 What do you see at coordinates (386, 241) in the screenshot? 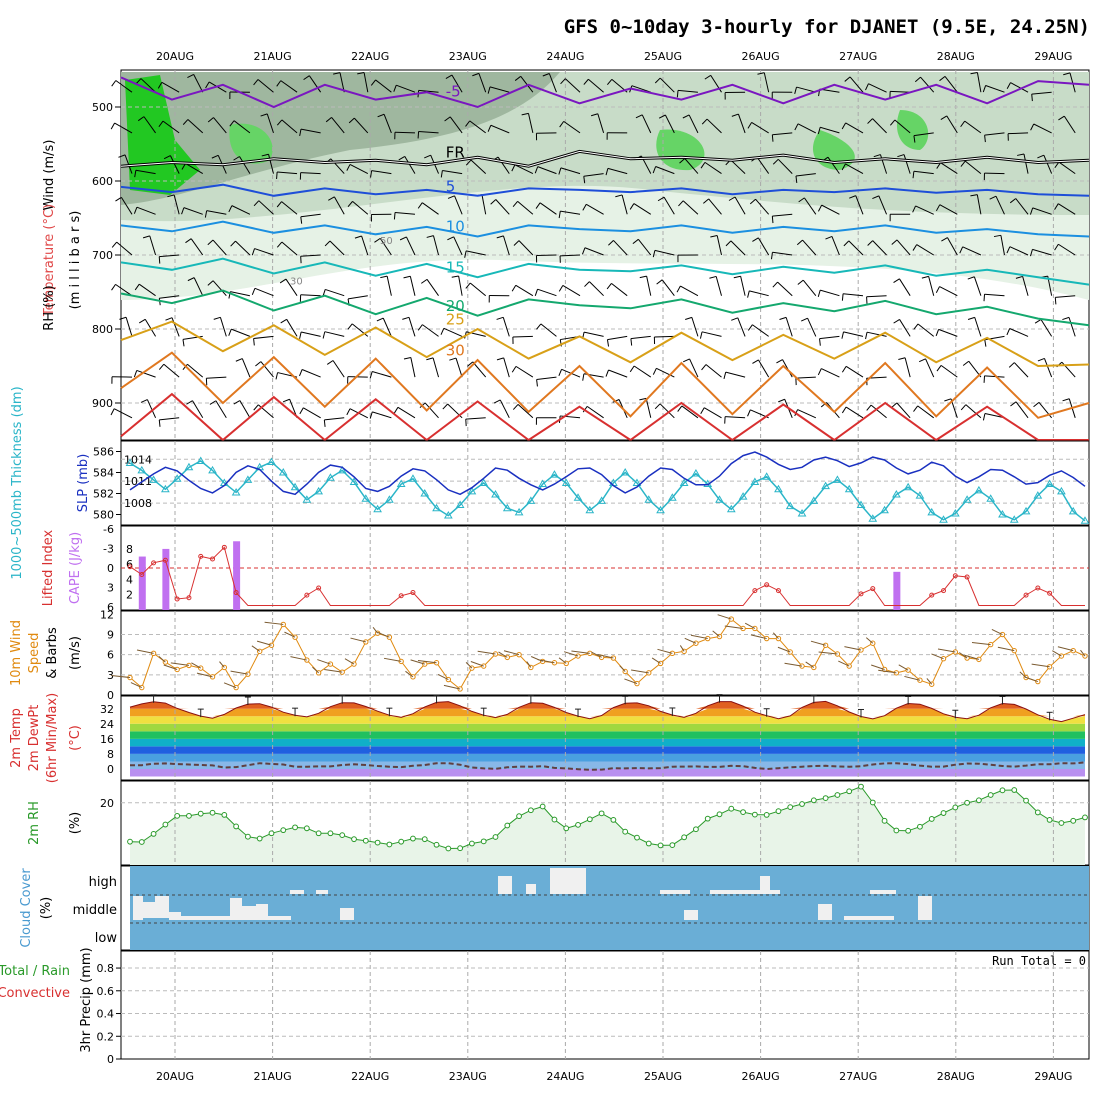
I see `rh-contour-label: 50` at bounding box center [386, 241].